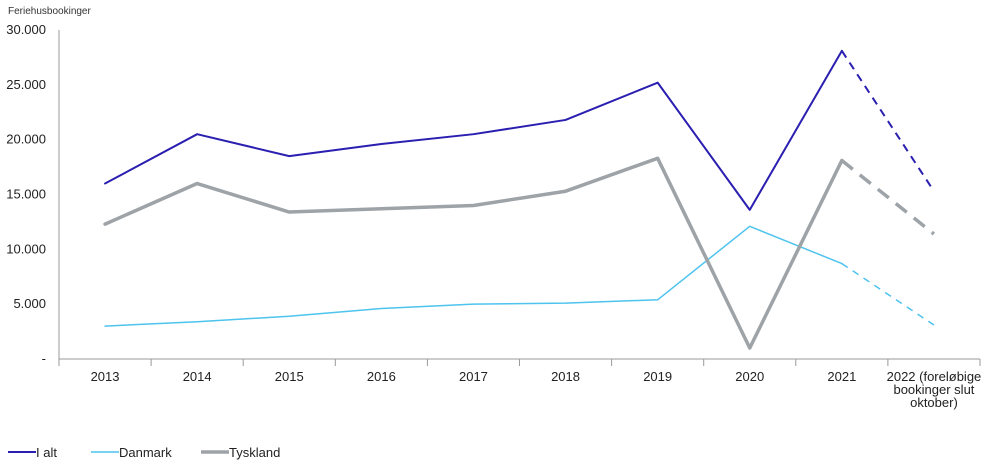  I want to click on y-tick-label: 10.000, so click(26, 248).